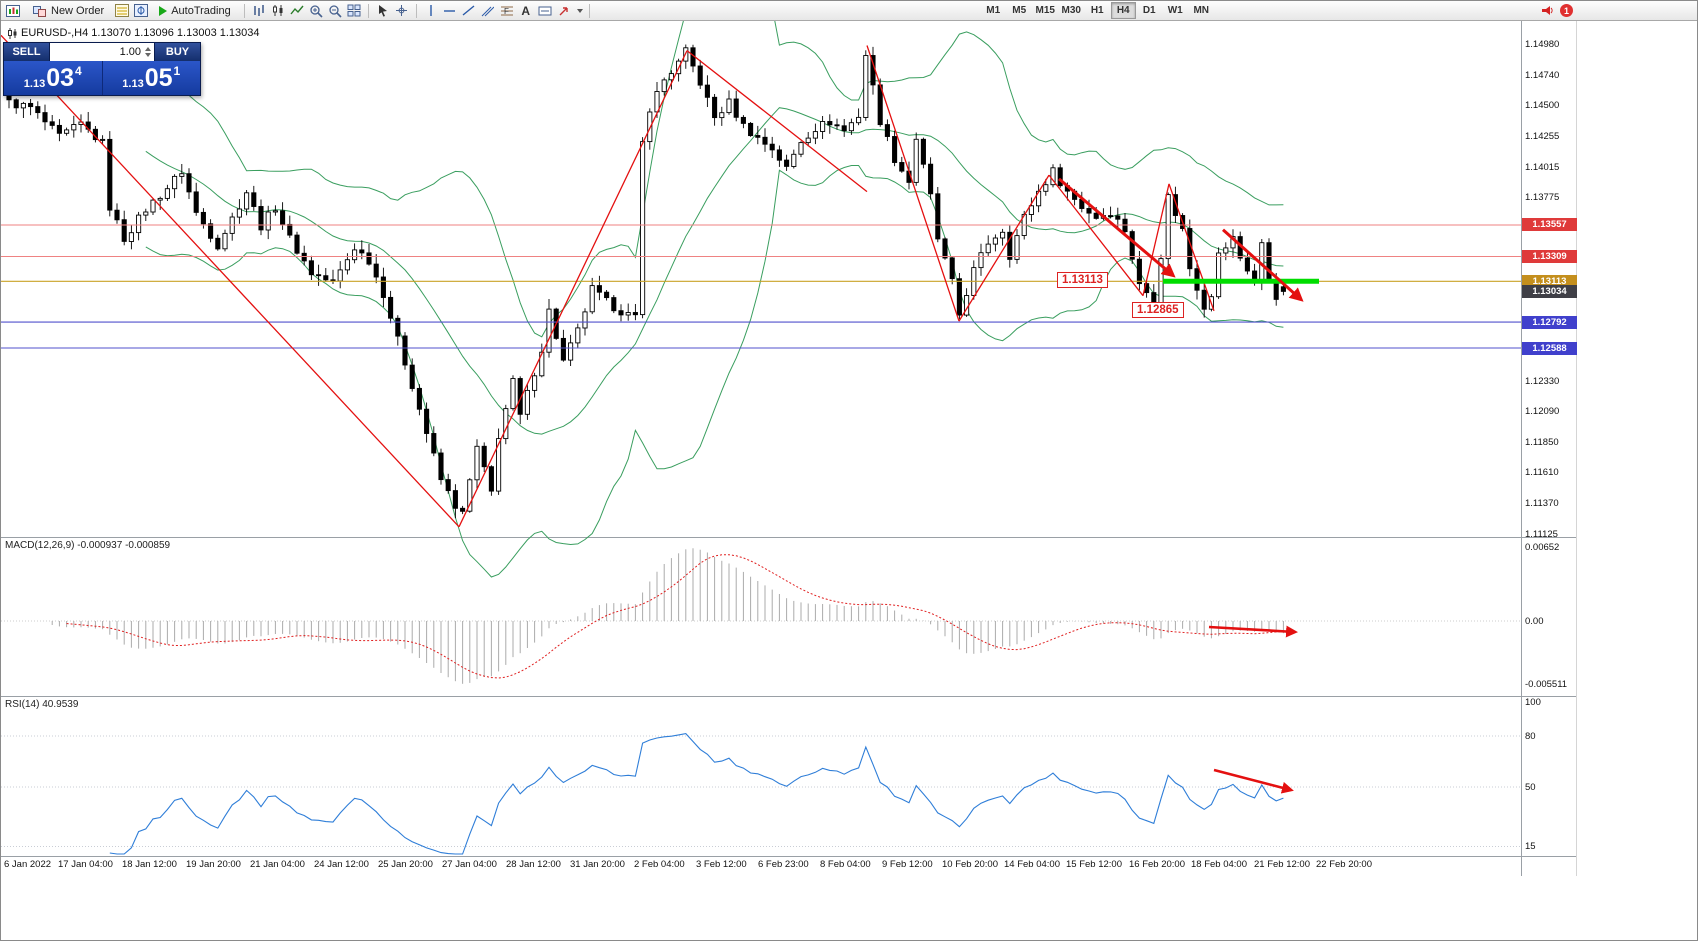  Describe the element at coordinates (845, 864) in the screenshot. I see `time-tick-label: 8 Feb 04:00` at that location.